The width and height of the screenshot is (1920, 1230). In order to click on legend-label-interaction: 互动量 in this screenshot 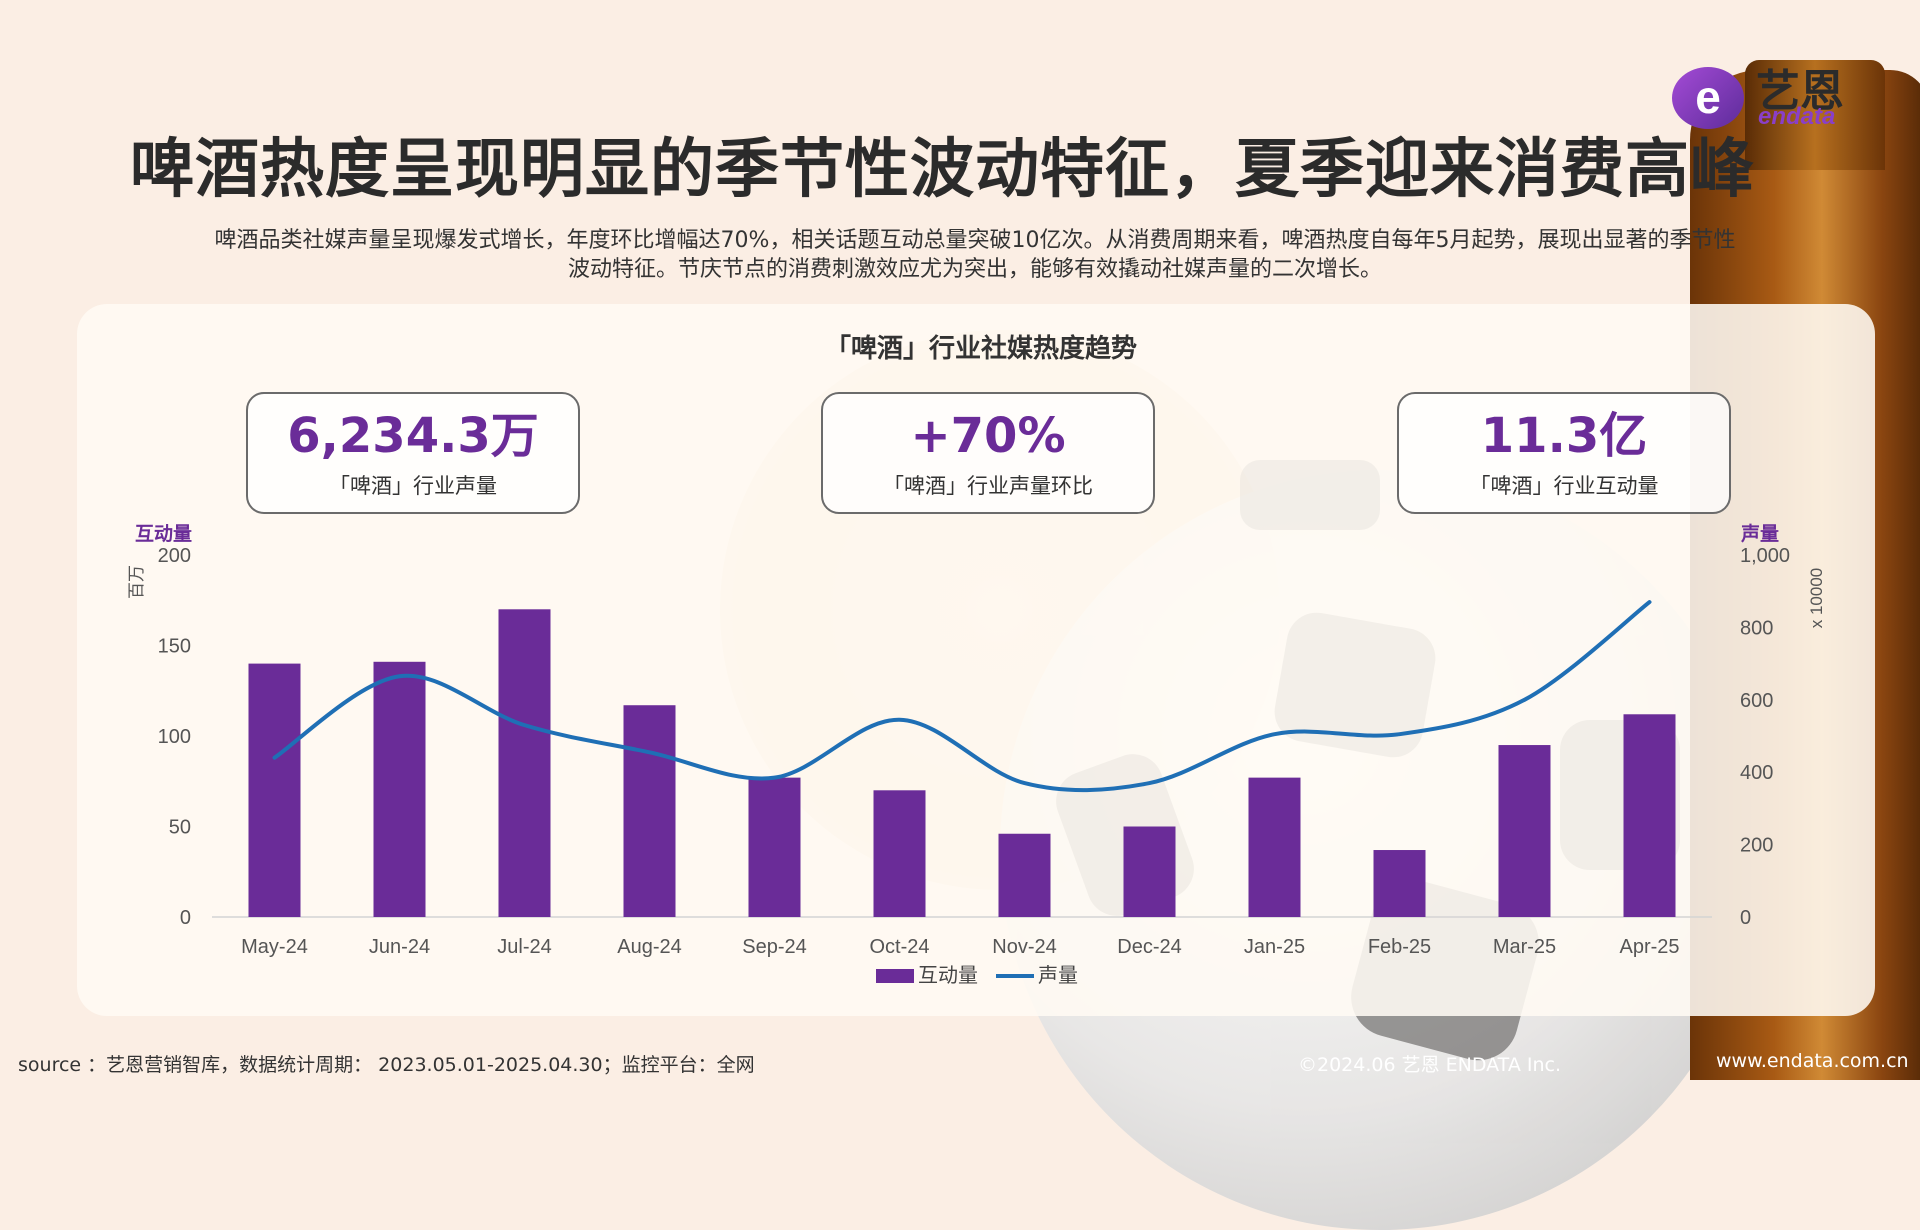, I will do `click(948, 975)`.